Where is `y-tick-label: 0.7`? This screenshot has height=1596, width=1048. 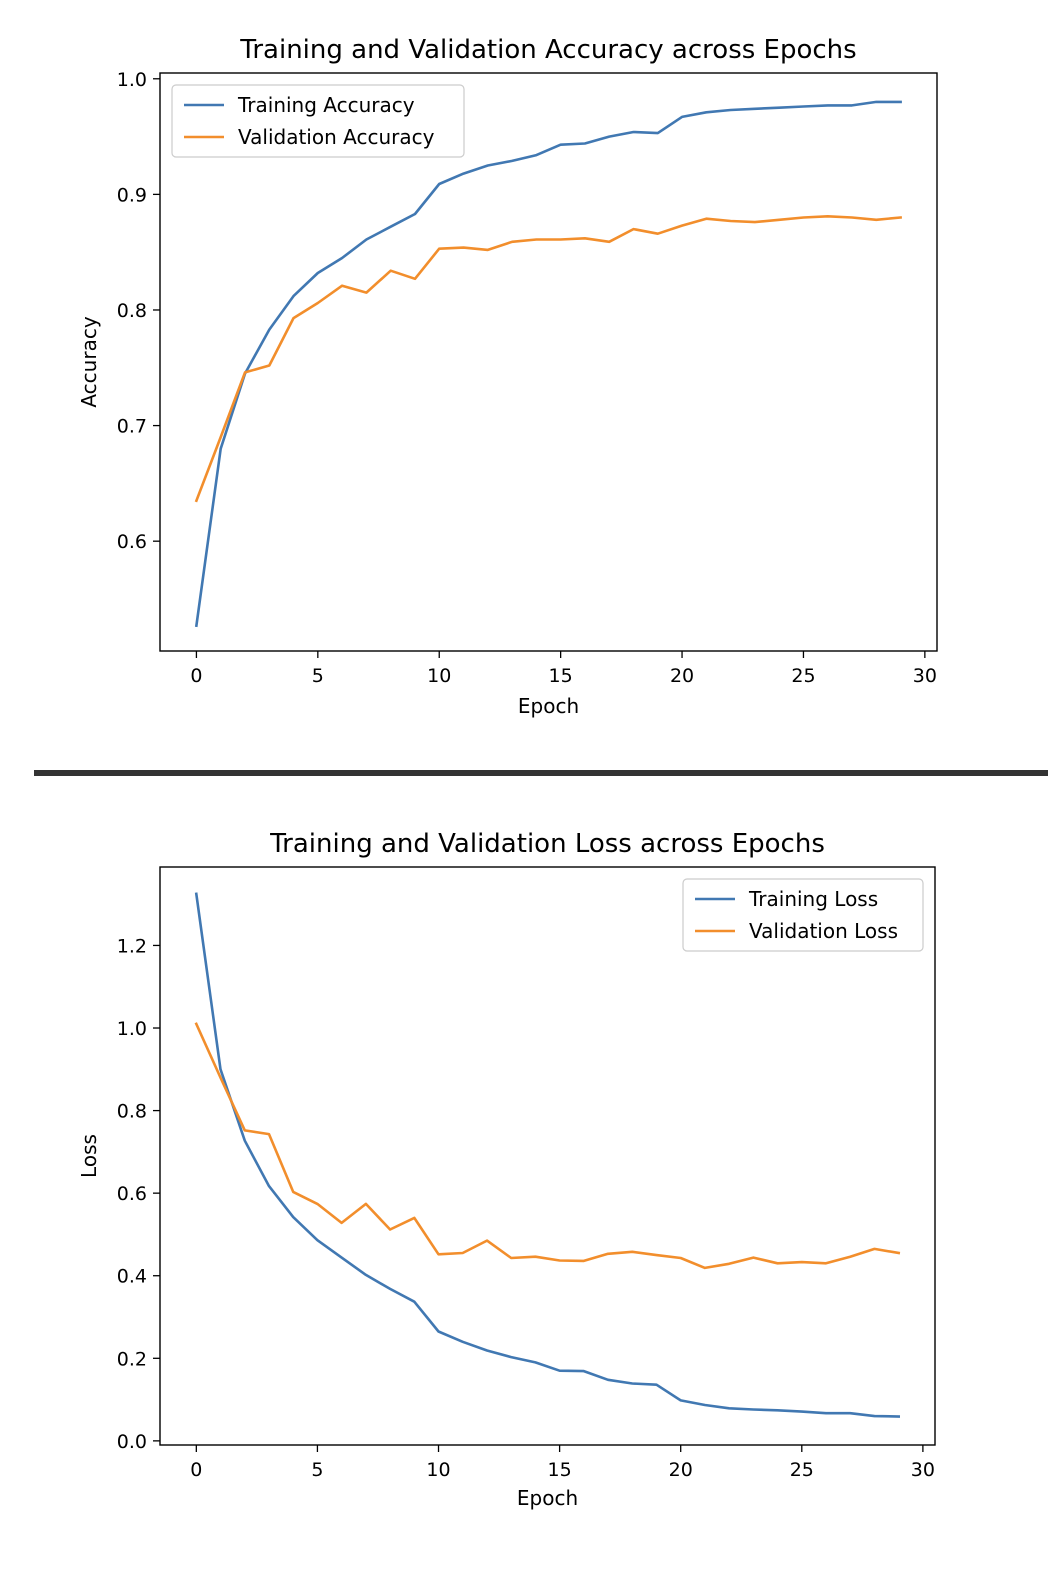
y-tick-label: 0.7 is located at coordinates (132, 427).